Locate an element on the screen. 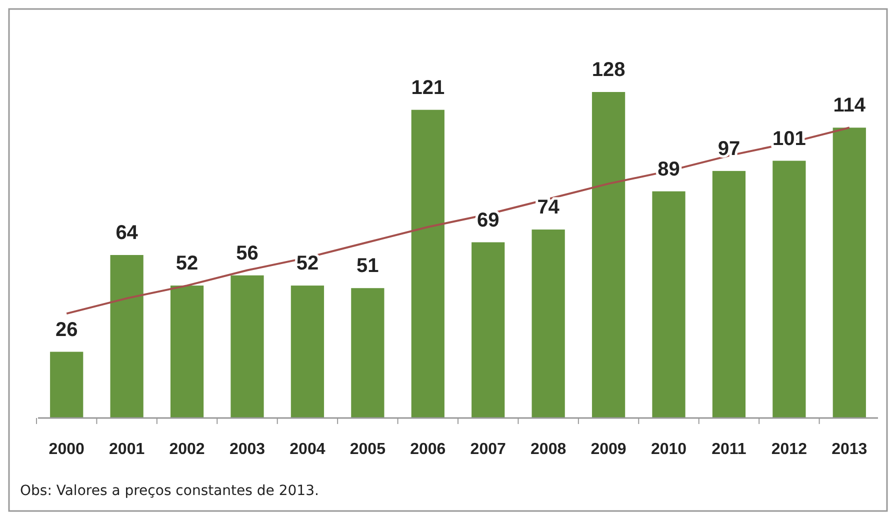 The image size is (896, 520). x-tick-label: 2000 is located at coordinates (66, 449).